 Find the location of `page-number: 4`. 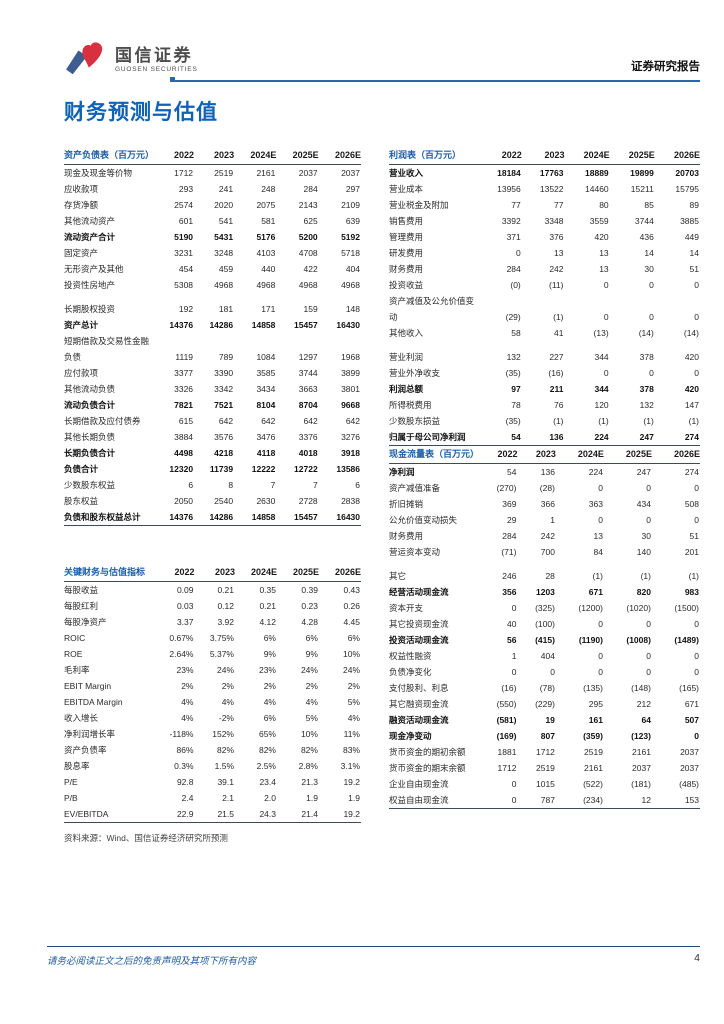

page-number: 4 is located at coordinates (697, 958).